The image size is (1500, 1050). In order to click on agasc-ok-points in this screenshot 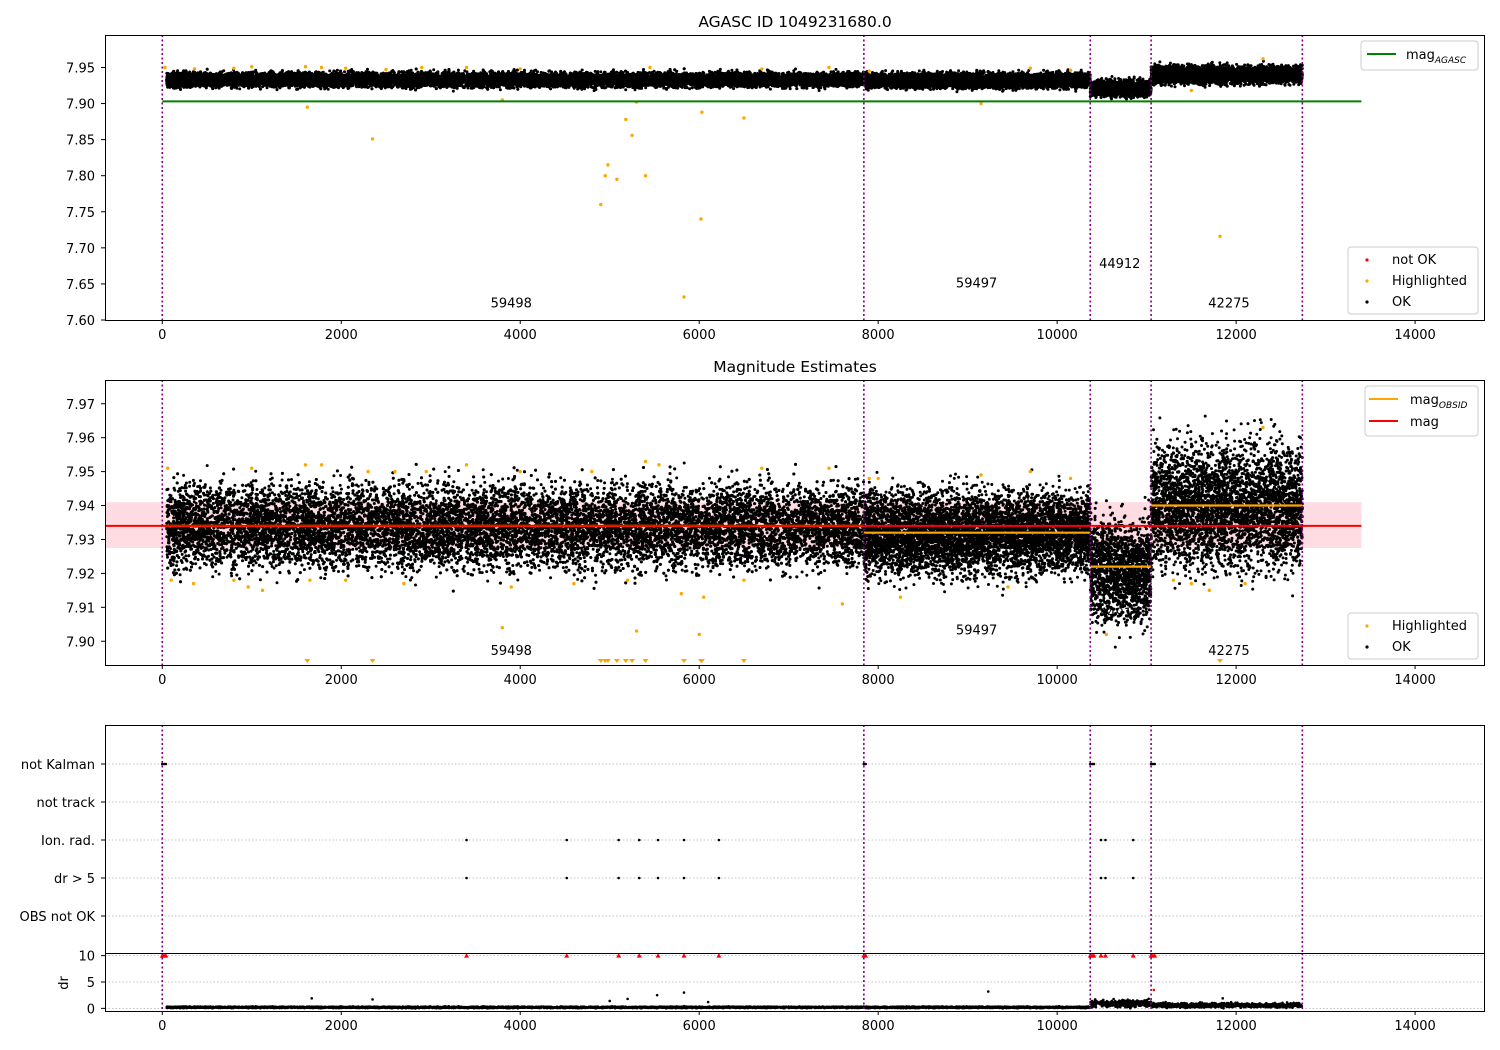, I will do `click(734, 80)`.